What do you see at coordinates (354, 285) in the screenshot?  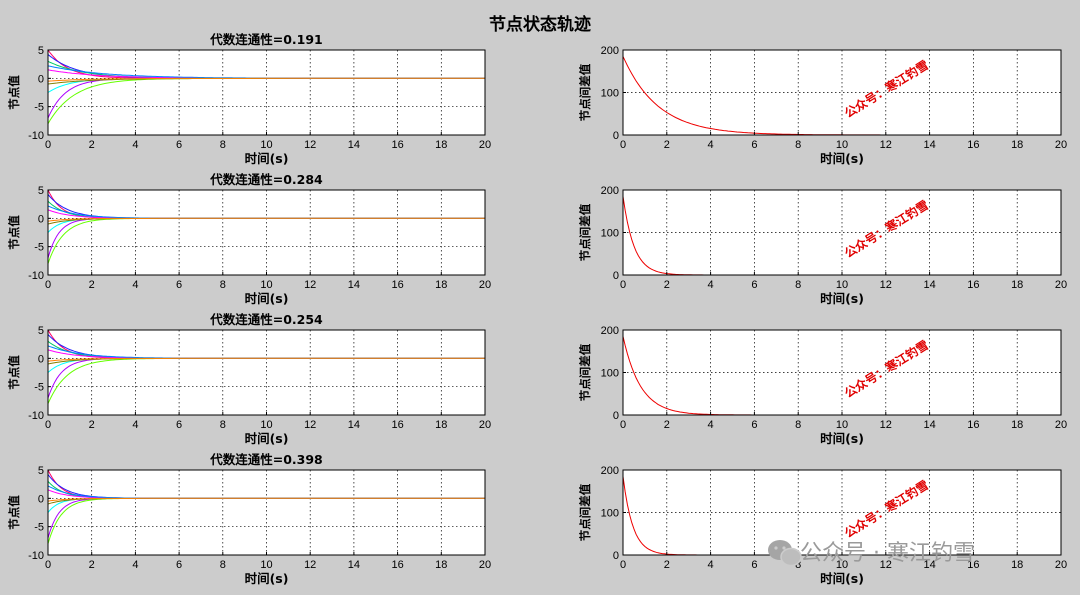 I see `chart-2-state-xtick-label: 14` at bounding box center [354, 285].